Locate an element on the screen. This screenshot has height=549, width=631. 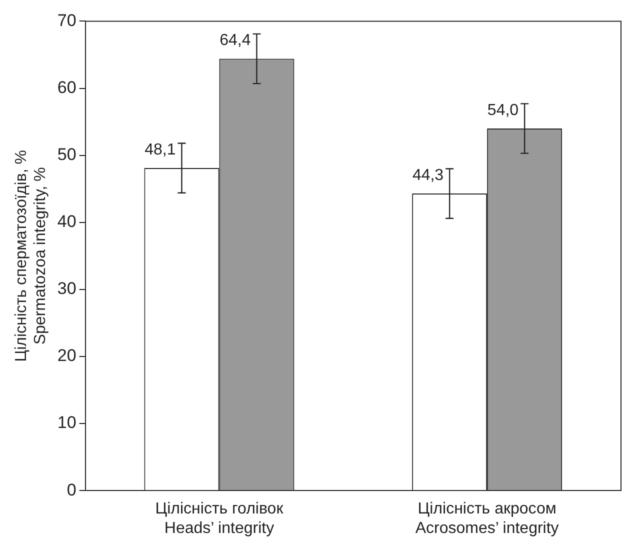
y-tick-label: 70 is located at coordinates (66, 20).